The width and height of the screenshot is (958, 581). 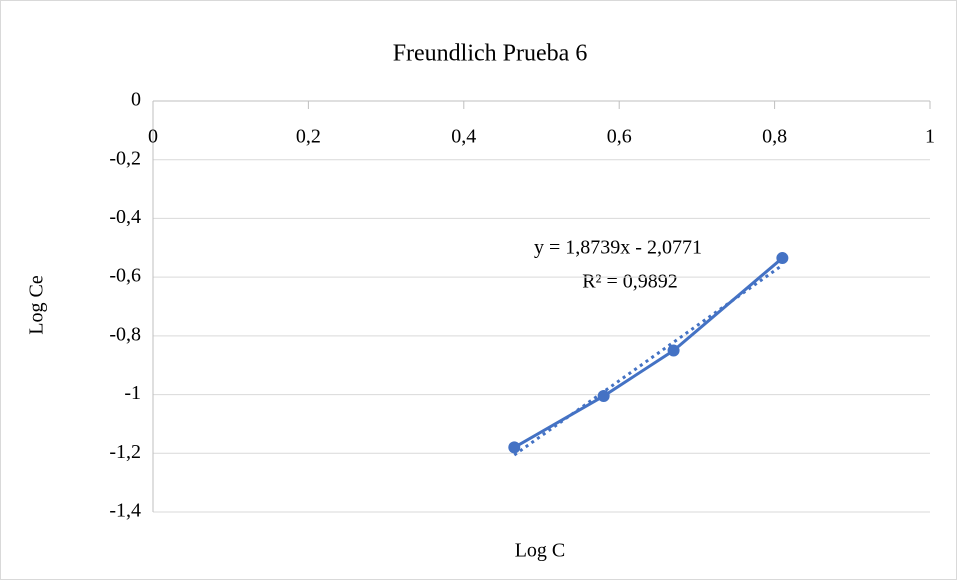 I want to click on x-tick-label: 0,4, so click(x=463, y=137).